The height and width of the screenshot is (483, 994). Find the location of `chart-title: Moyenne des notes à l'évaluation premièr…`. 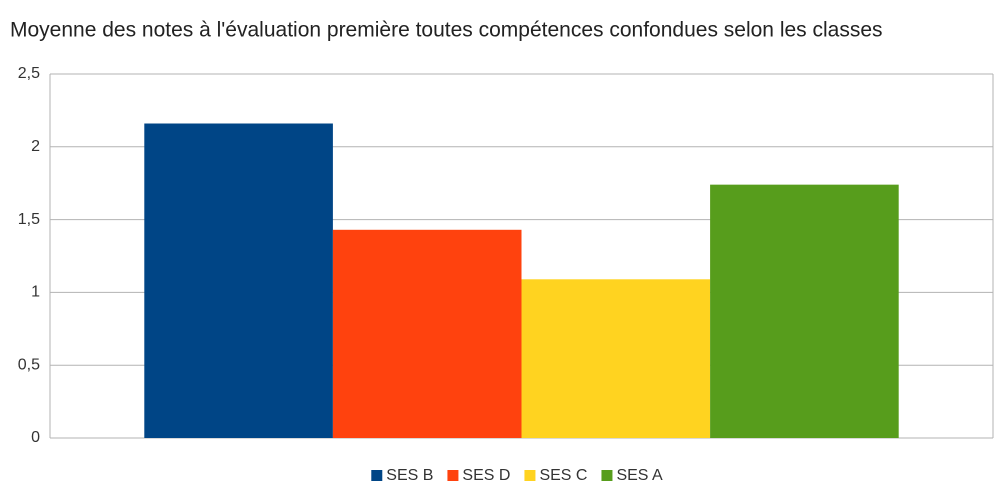

chart-title: Moyenne des notes à l'évaluation premièr… is located at coordinates (446, 30).